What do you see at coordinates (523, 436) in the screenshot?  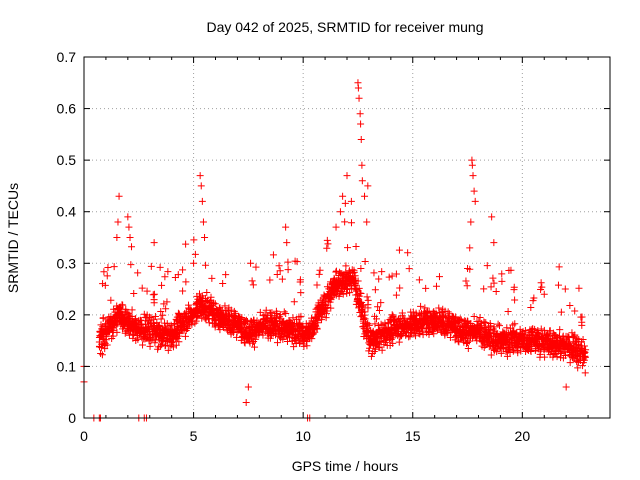 I see `x-tick-label: 20` at bounding box center [523, 436].